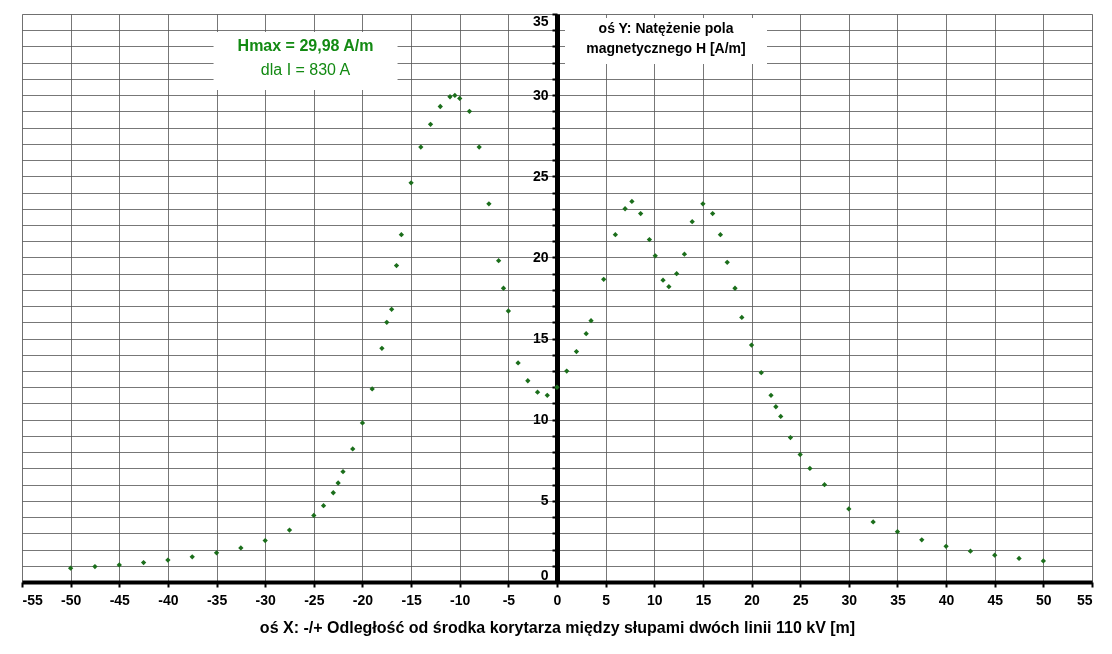 Image resolution: width=1112 pixels, height=654 pixels. What do you see at coordinates (752, 599) in the screenshot?
I see `x-tick-label: 20` at bounding box center [752, 599].